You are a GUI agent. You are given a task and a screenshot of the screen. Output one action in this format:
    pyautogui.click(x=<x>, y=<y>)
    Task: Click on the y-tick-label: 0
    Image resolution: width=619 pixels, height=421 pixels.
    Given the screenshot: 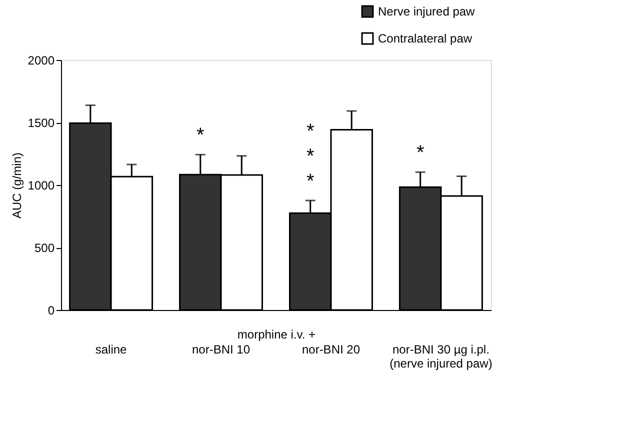 What is the action you would take?
    pyautogui.click(x=51, y=311)
    